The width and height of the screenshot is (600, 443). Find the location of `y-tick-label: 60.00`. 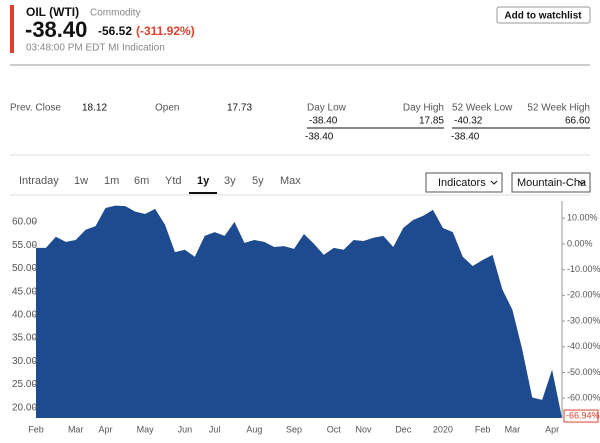

y-tick-label: 60.00 is located at coordinates (24, 222).